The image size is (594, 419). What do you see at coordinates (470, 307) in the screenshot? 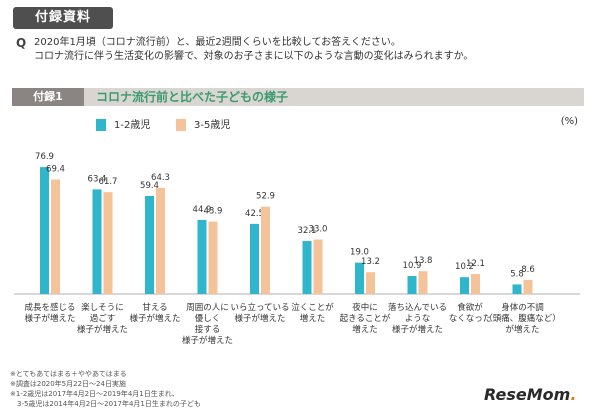
I see `category-label-9-line-1: 食欲が` at bounding box center [470, 307].